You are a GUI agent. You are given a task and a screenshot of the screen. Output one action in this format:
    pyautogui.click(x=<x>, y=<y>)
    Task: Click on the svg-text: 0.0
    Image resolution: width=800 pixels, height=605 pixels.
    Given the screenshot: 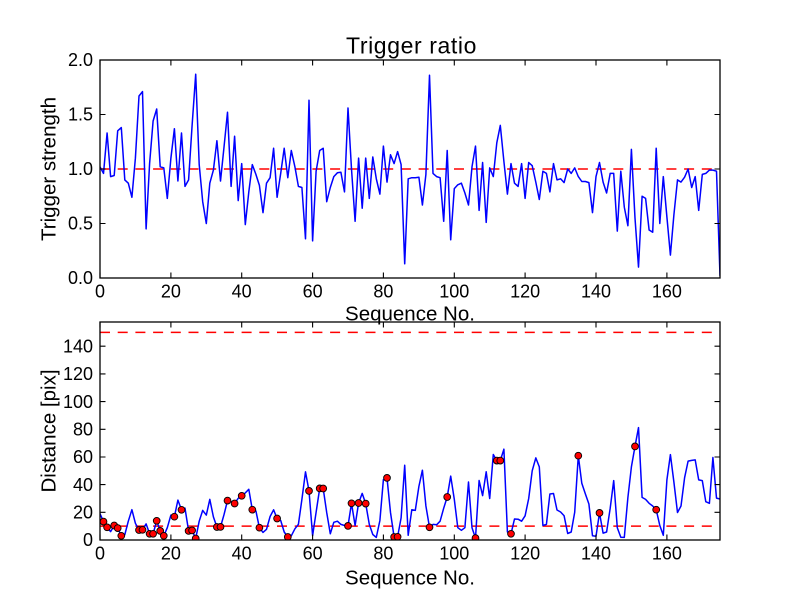 What is the action you would take?
    pyautogui.click(x=80, y=278)
    